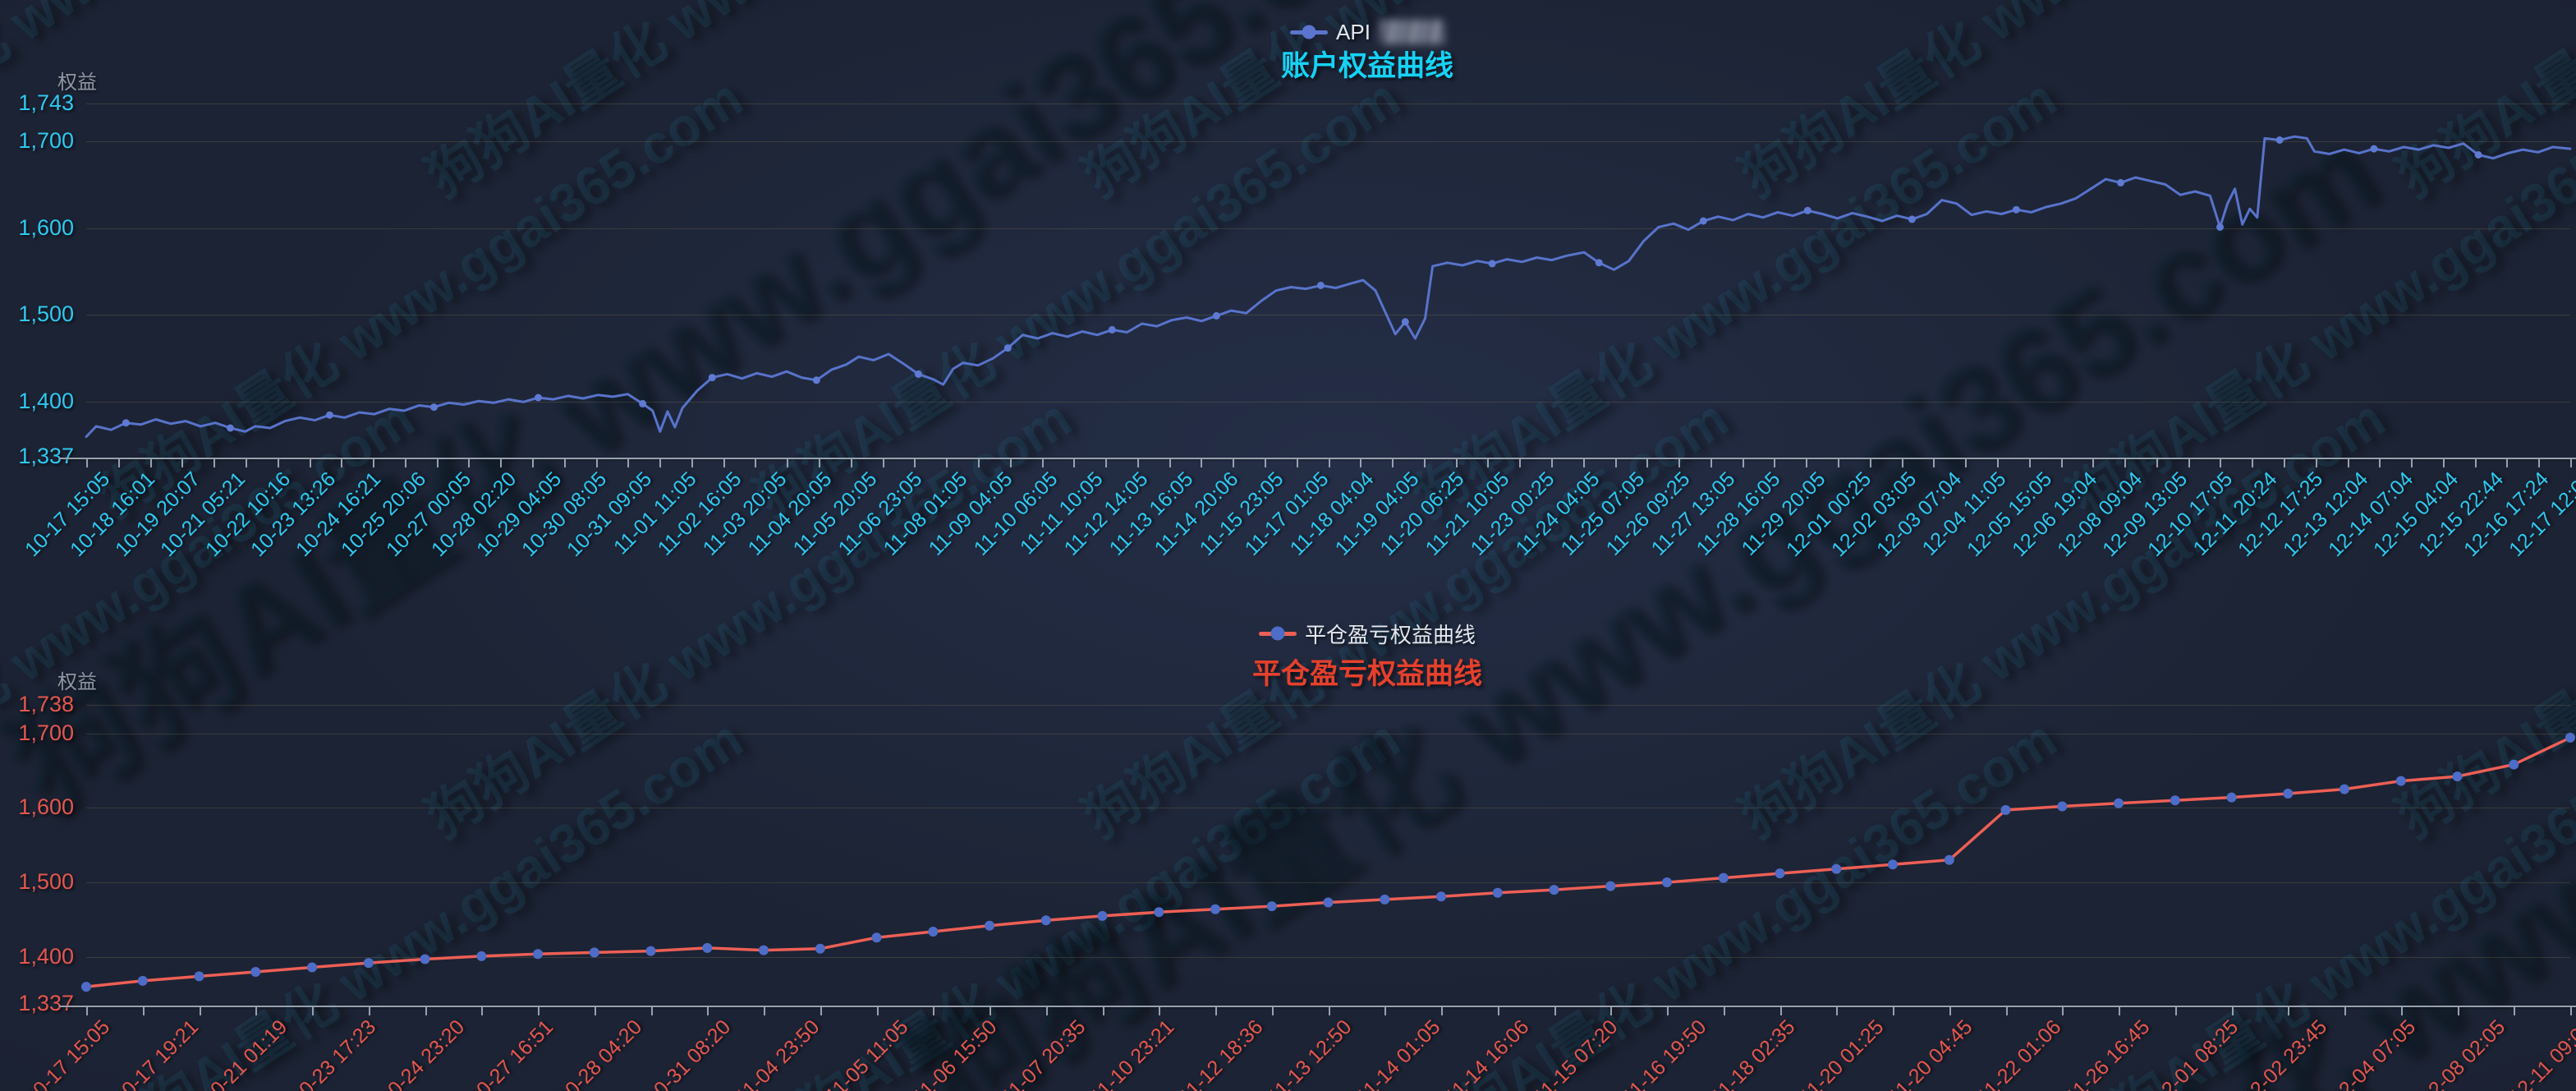 The height and width of the screenshot is (1091, 2576). What do you see at coordinates (46, 807) in the screenshot?
I see `y-axis-label: 1,600` at bounding box center [46, 807].